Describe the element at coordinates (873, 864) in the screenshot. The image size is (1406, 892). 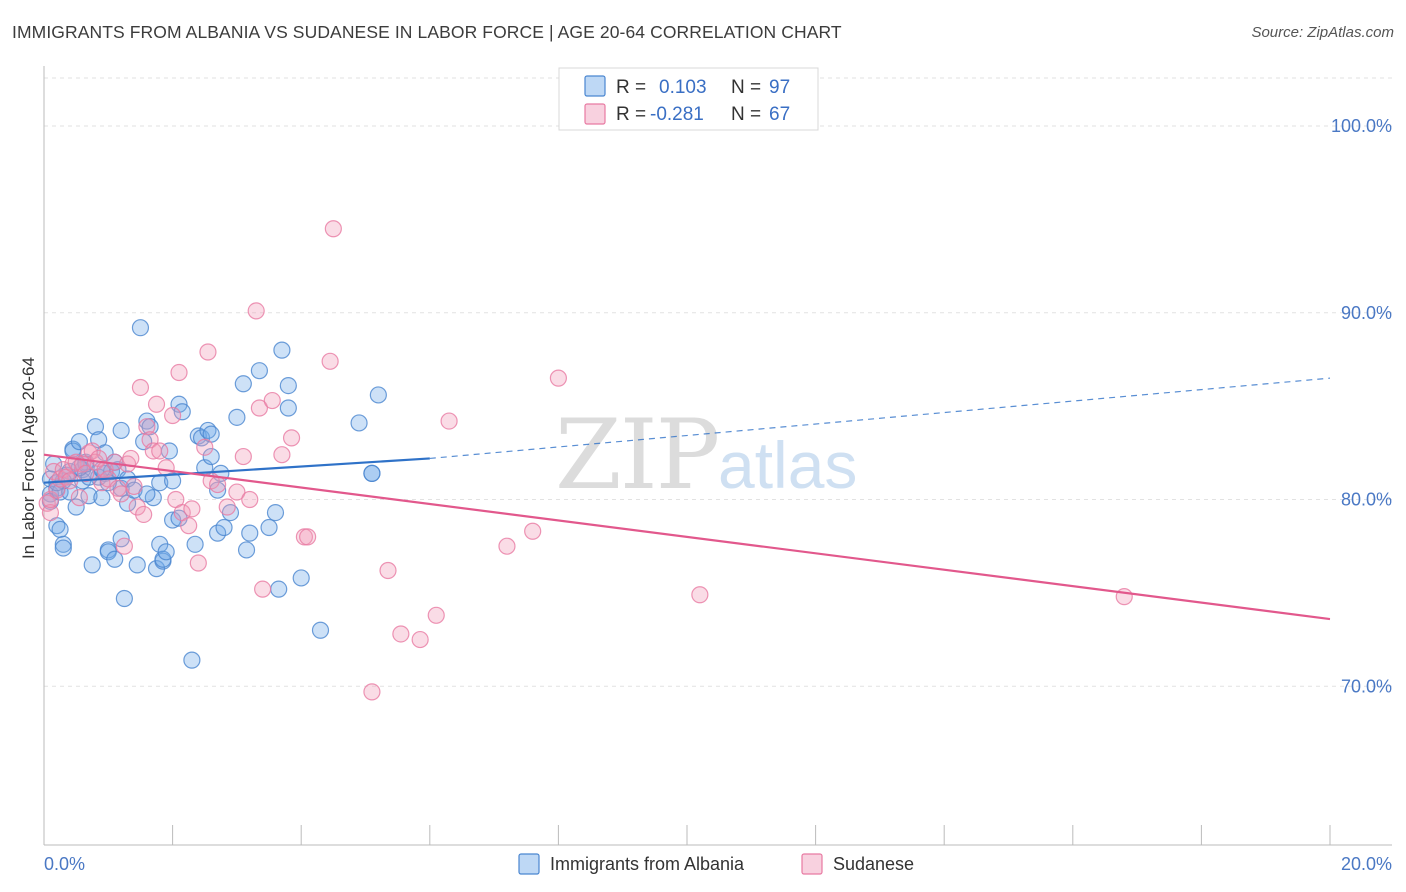
I see `bottom-legend-label-sudanese: Sudanese` at that location.